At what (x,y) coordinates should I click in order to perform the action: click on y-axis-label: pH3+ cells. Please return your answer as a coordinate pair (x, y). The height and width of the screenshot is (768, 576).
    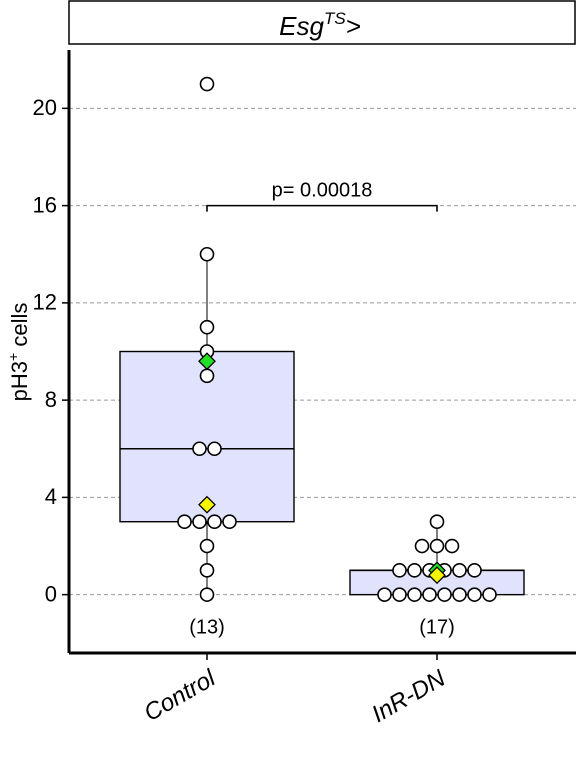
    Looking at the image, I should click on (18, 352).